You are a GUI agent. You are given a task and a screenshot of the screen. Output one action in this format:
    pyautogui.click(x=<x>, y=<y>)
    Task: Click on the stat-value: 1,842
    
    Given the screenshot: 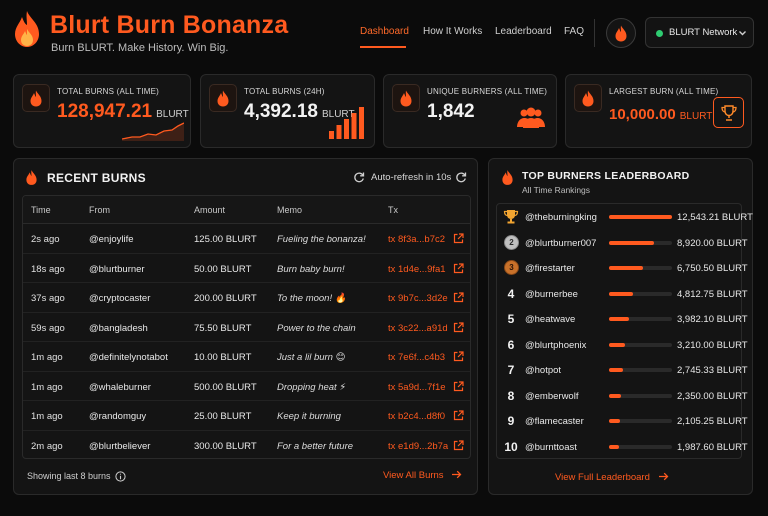 What is the action you would take?
    pyautogui.click(x=451, y=111)
    